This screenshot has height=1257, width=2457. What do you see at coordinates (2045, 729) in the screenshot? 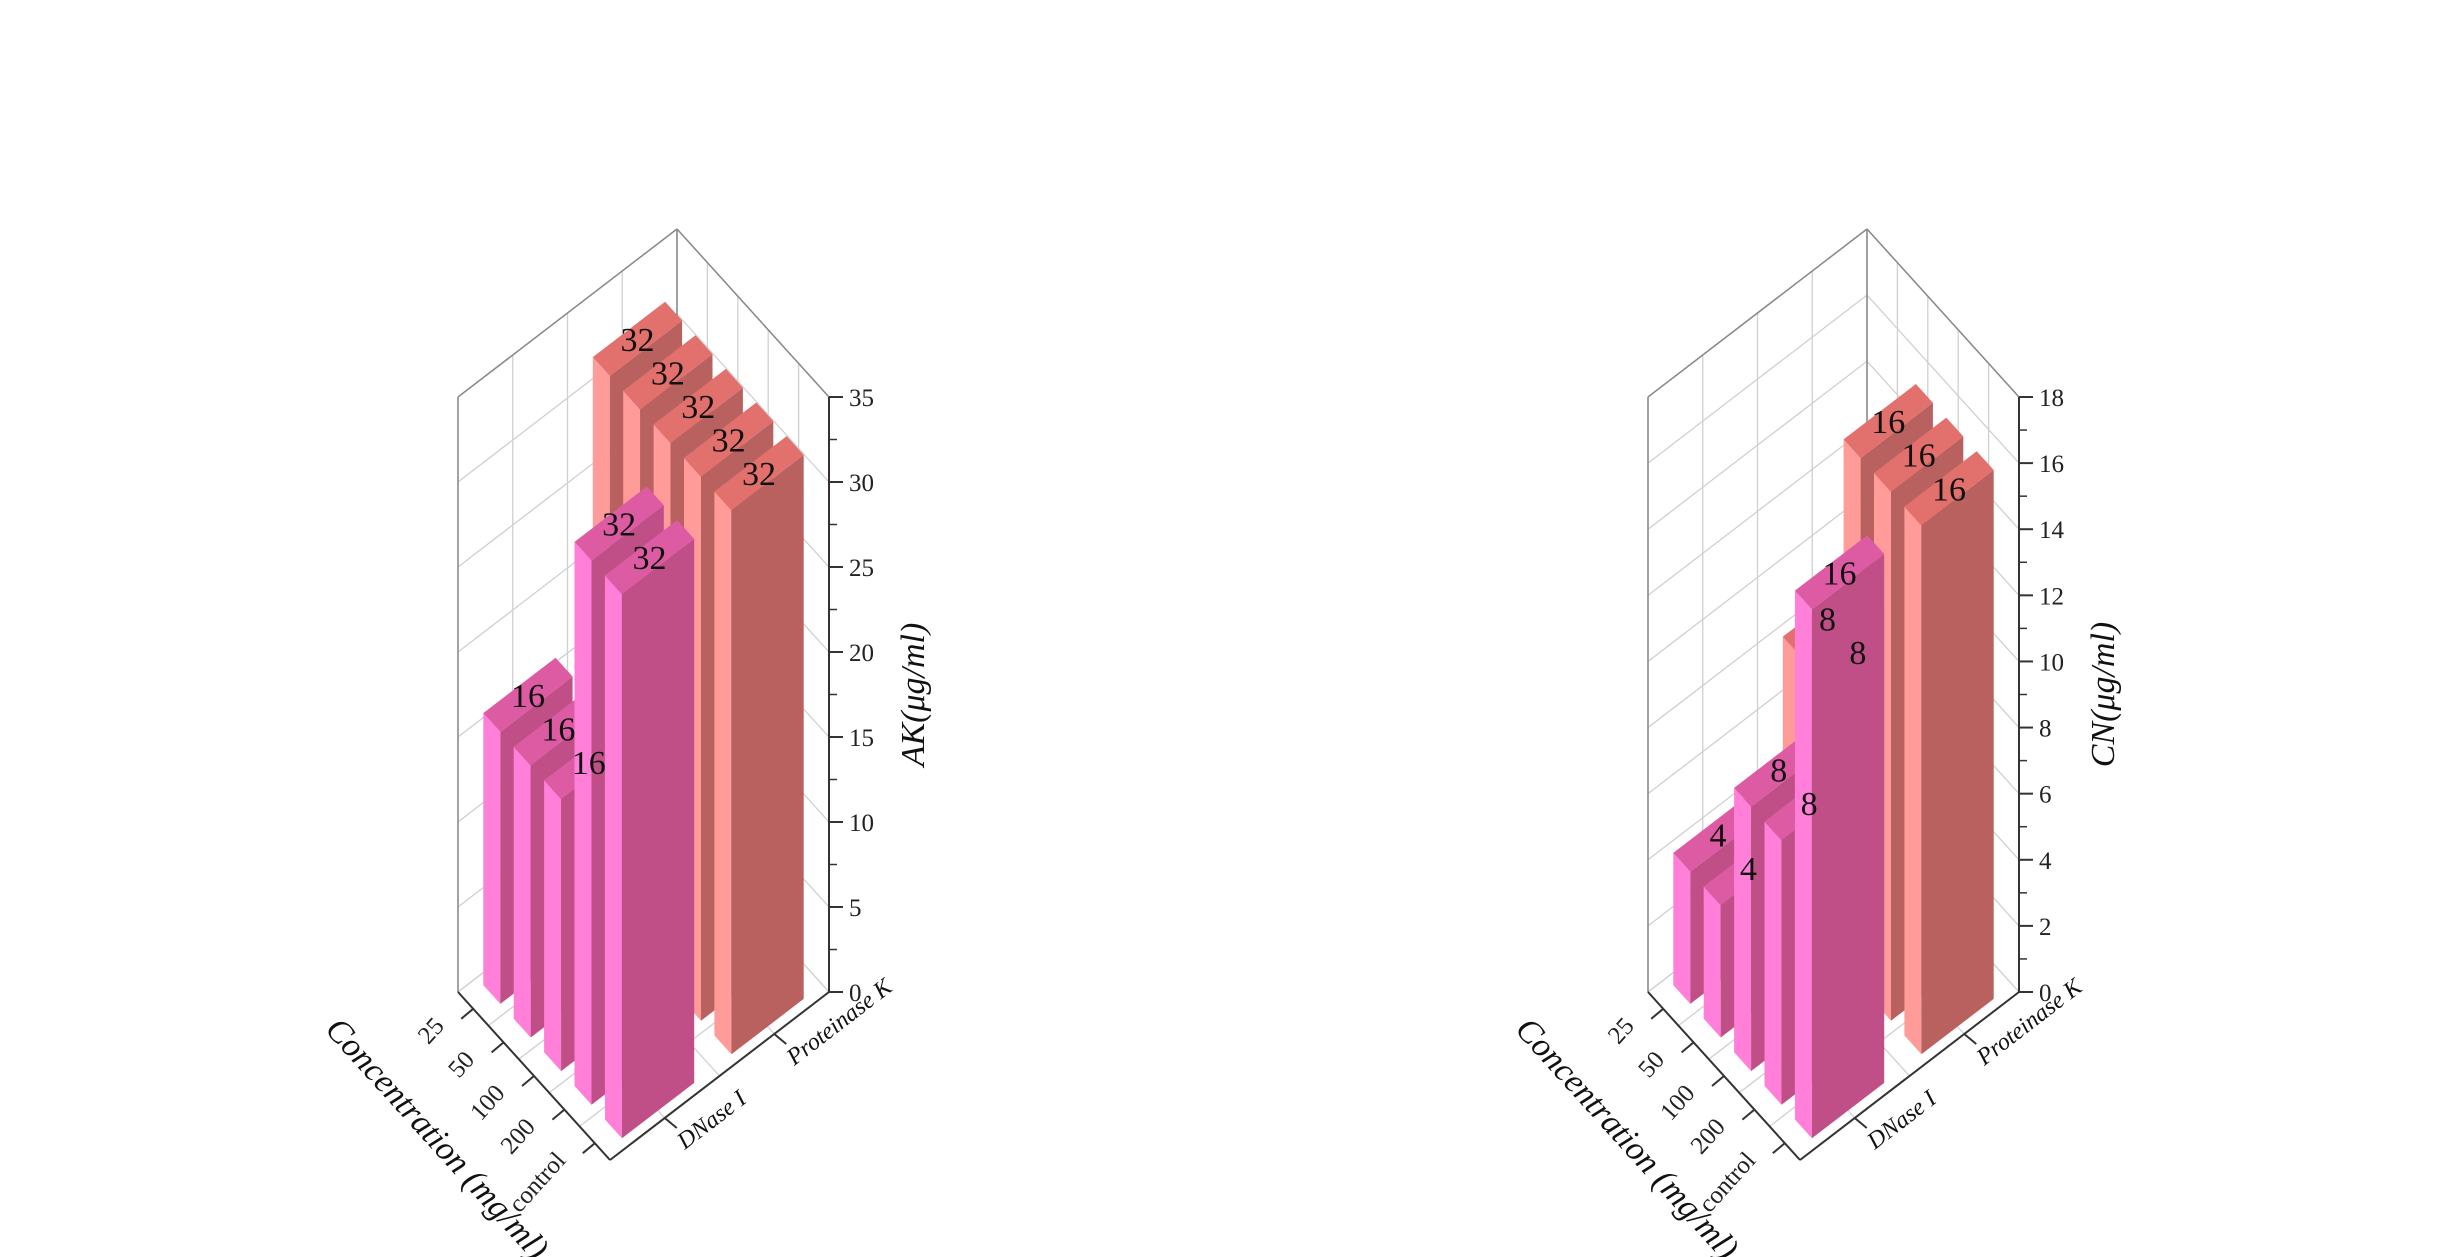
I see `z-tick-label: 8` at bounding box center [2045, 729].